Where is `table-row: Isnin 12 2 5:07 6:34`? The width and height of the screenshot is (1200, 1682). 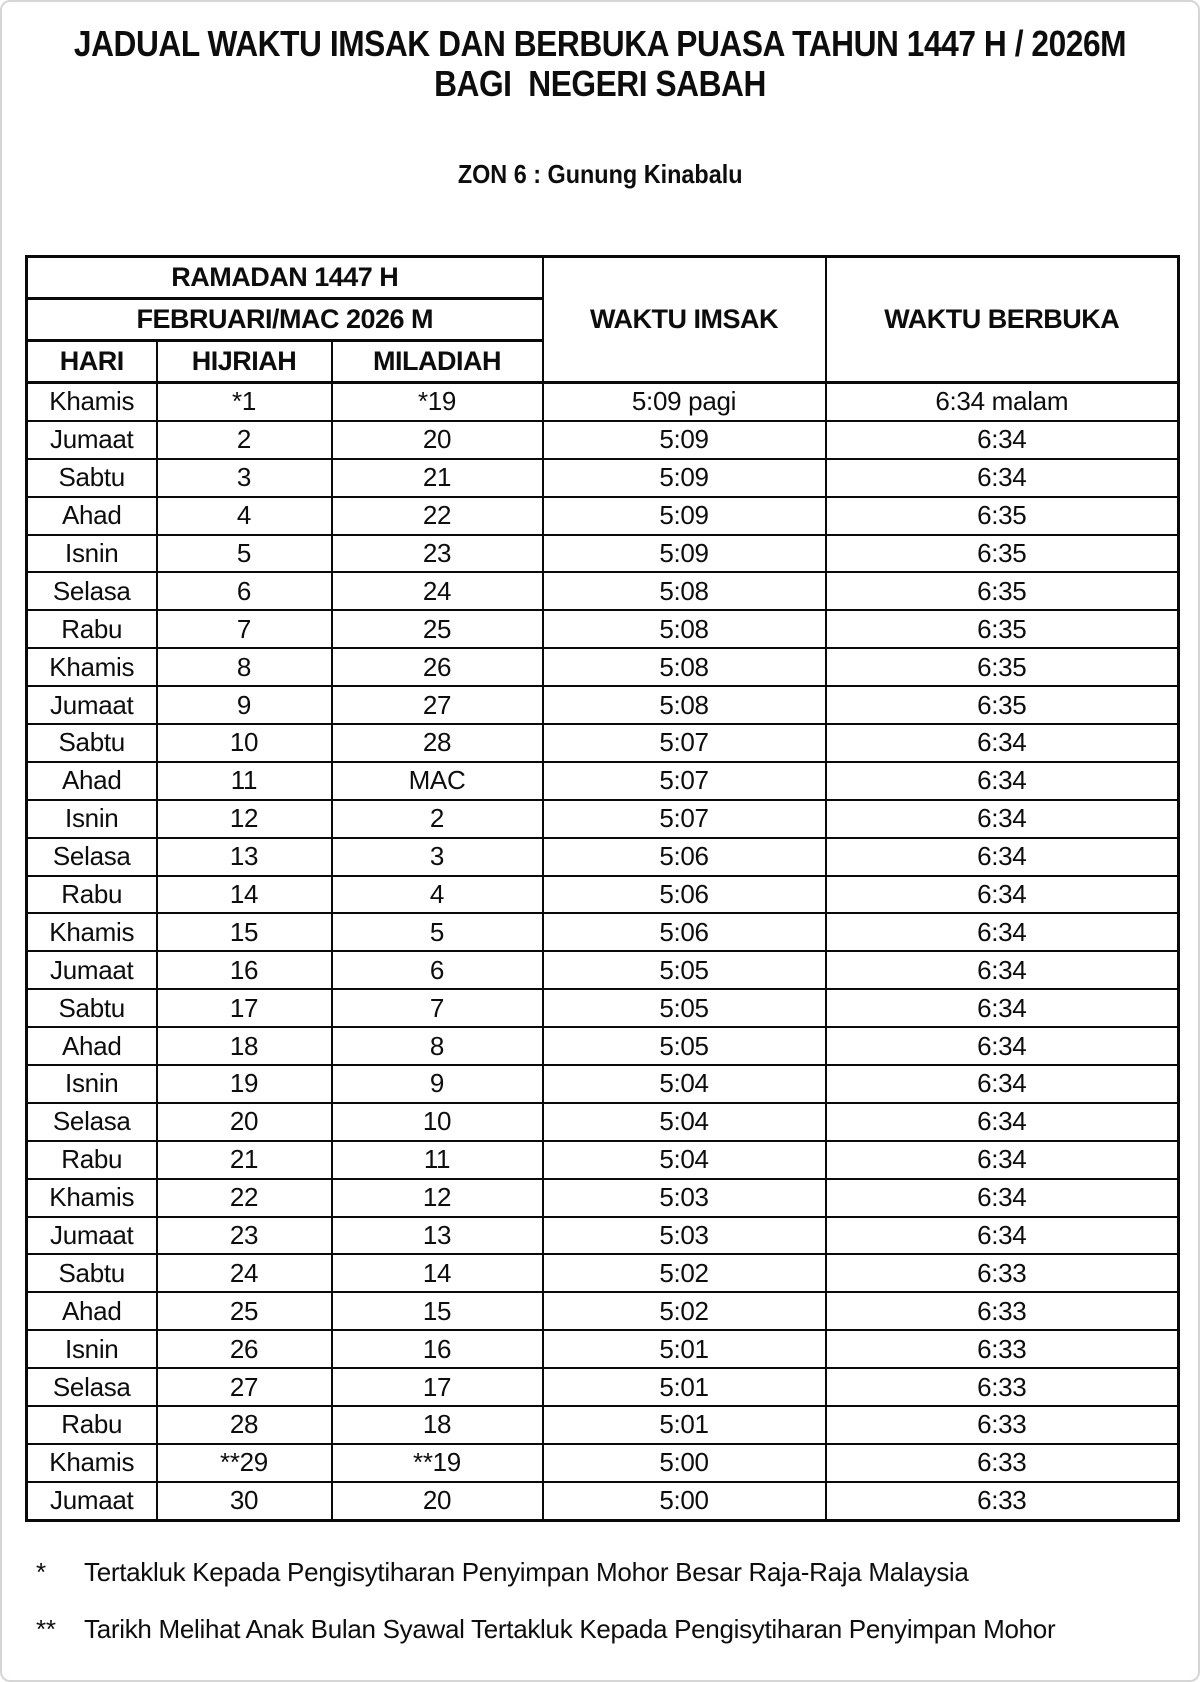
table-row: Isnin 12 2 5:07 6:34 is located at coordinates (602, 818).